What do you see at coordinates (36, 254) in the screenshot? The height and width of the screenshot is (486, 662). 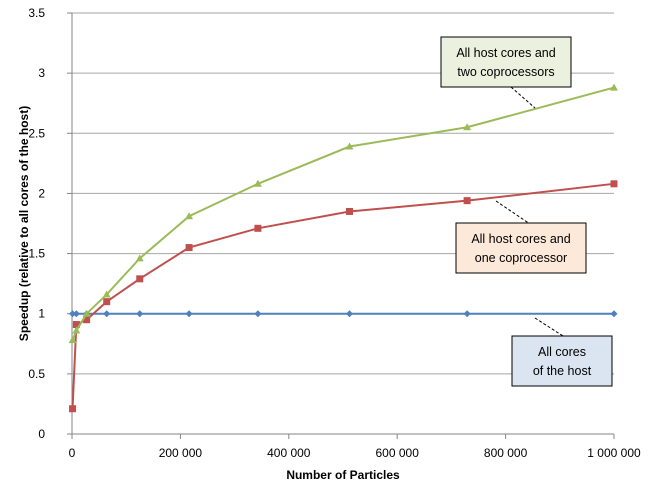 I see `y-tick-label-3: 1.5` at bounding box center [36, 254].